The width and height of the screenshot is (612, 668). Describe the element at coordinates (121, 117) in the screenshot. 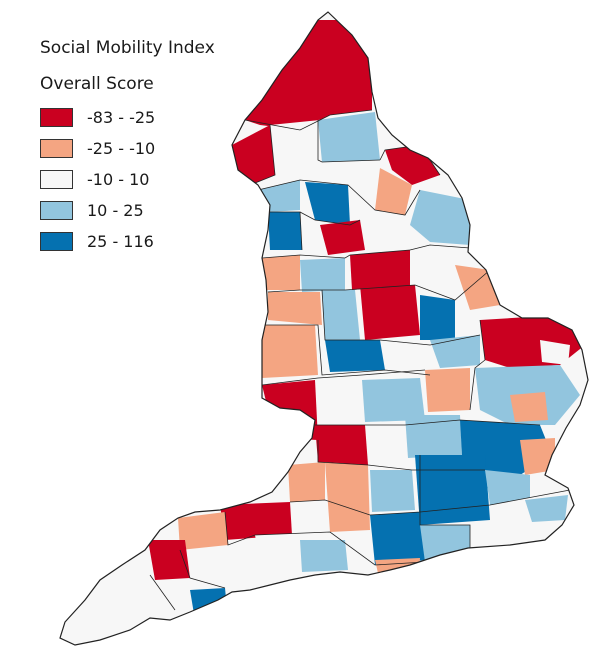

I see `legend-label-1: -83 - -25` at that location.